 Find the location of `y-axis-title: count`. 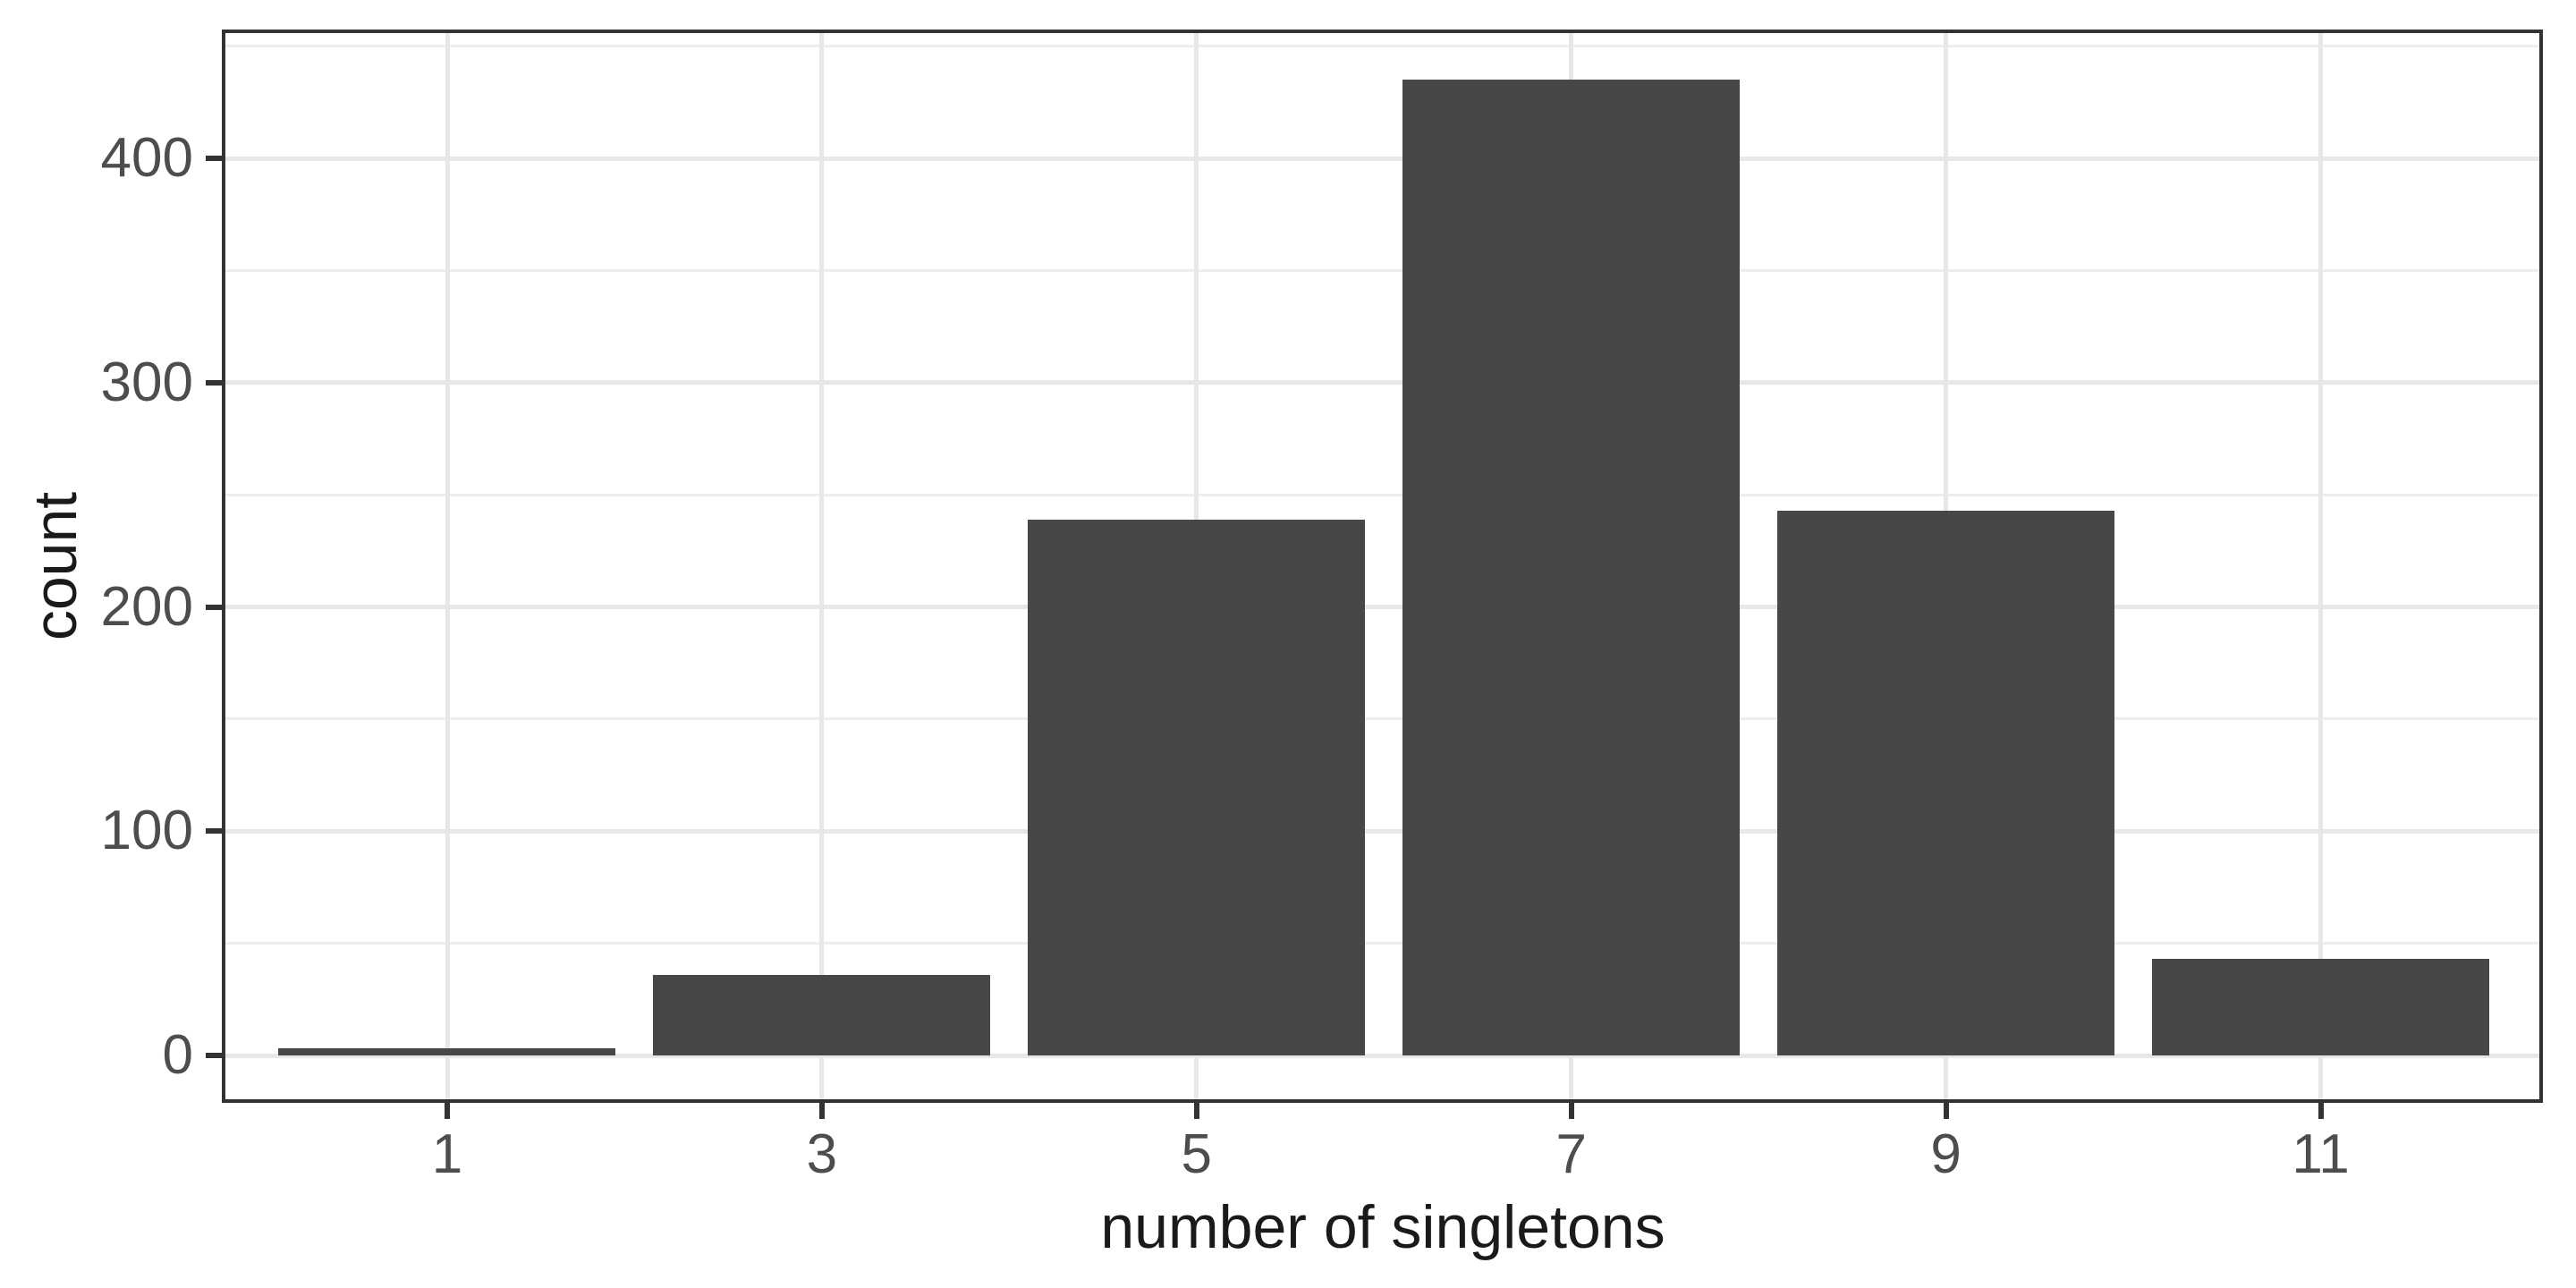

y-axis-title: count is located at coordinates (55, 566).